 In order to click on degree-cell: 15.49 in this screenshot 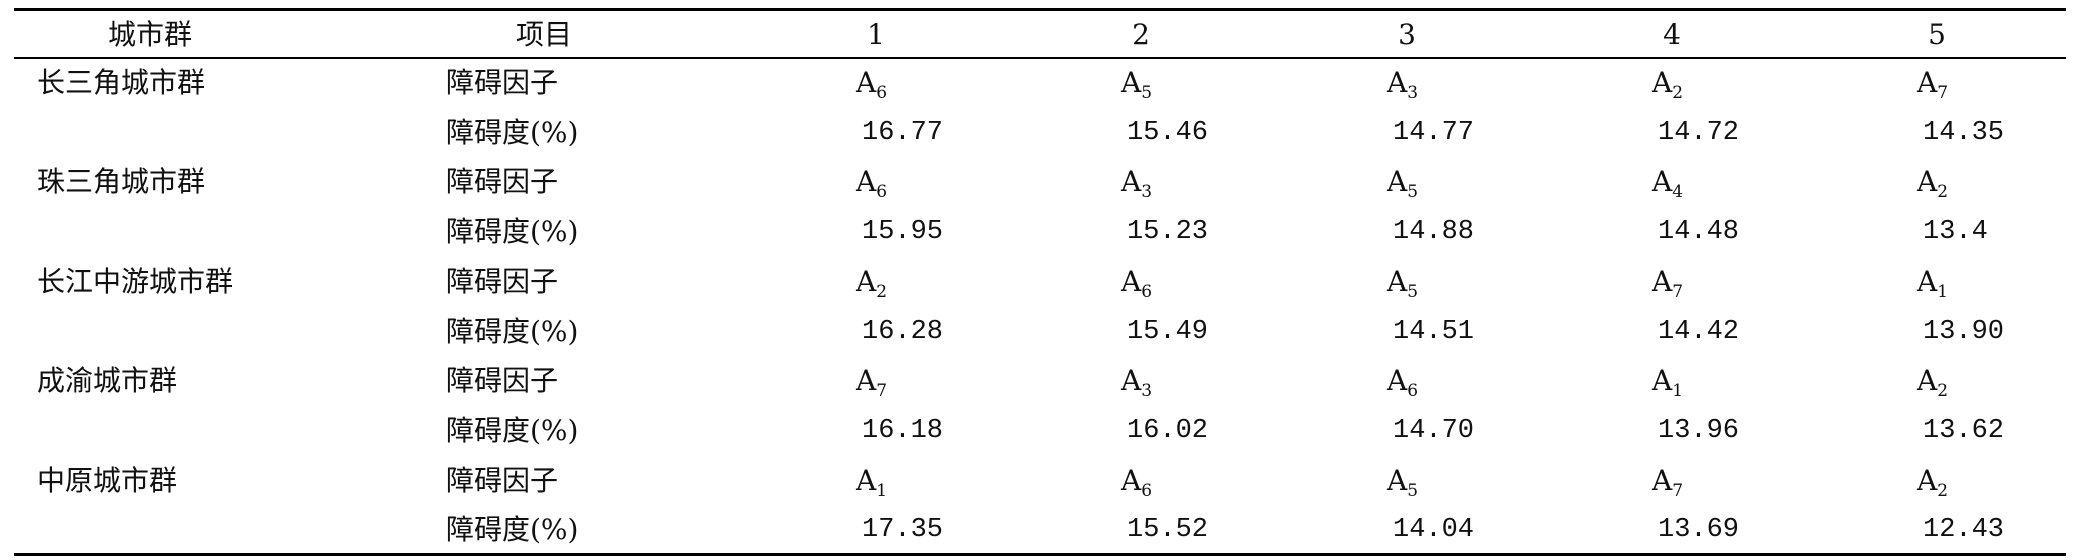, I will do `click(1168, 331)`.